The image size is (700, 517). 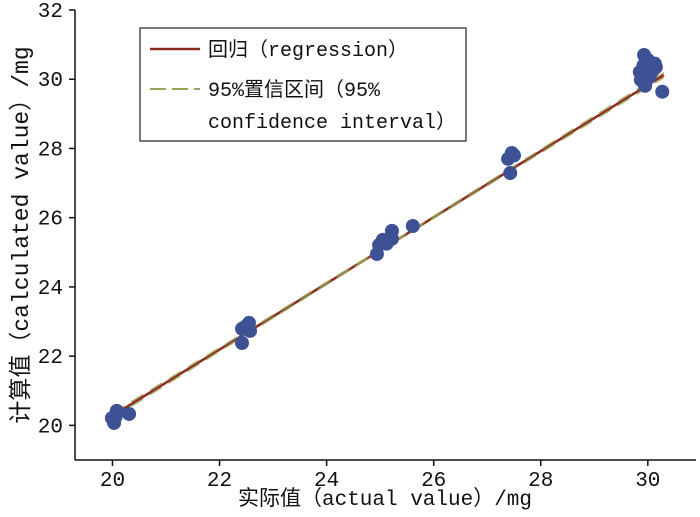 What do you see at coordinates (385, 499) in the screenshot?
I see `x-axis-label: 实际值（actual value）/mg` at bounding box center [385, 499].